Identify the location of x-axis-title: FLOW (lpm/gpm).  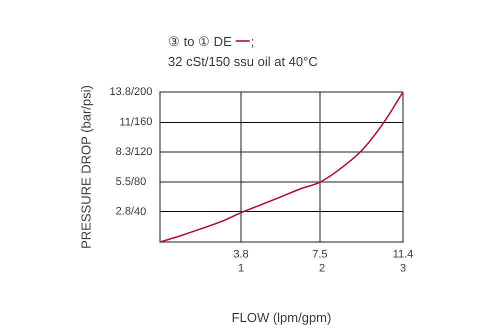
(282, 317).